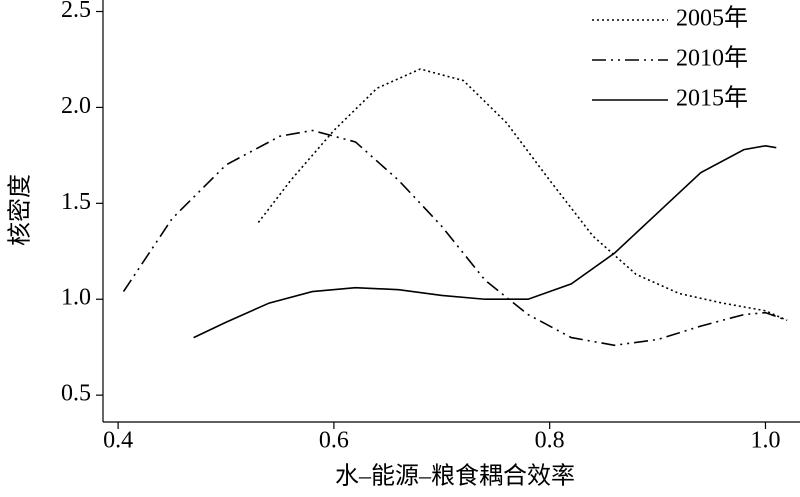 The image size is (800, 497). What do you see at coordinates (76, 394) in the screenshot?
I see `y-tick-label: 0.5` at bounding box center [76, 394].